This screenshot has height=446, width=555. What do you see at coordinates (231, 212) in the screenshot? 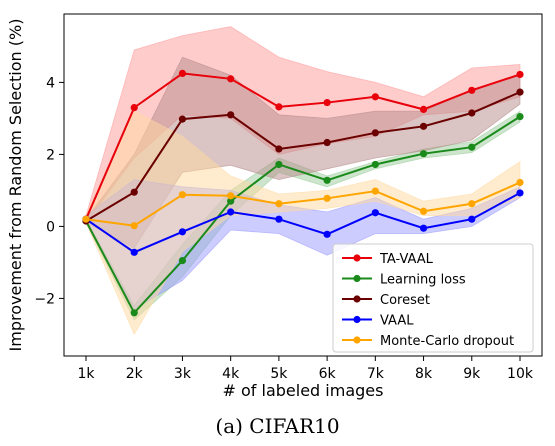
I see `point-vaal-4k` at bounding box center [231, 212].